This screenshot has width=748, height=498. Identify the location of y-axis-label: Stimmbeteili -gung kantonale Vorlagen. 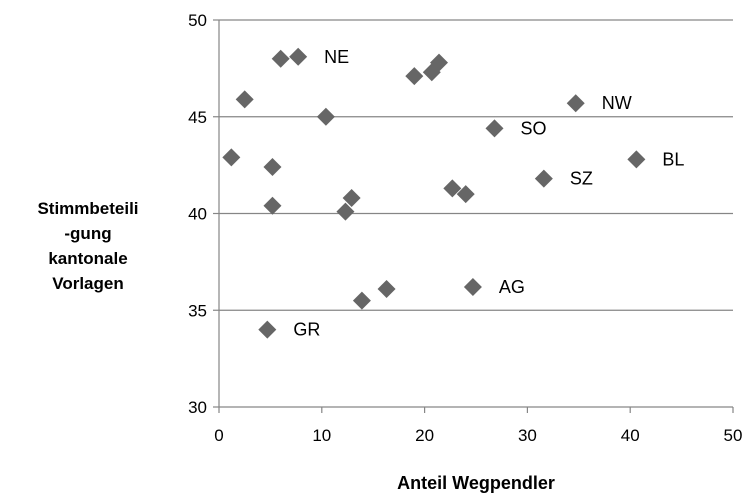
(88, 246).